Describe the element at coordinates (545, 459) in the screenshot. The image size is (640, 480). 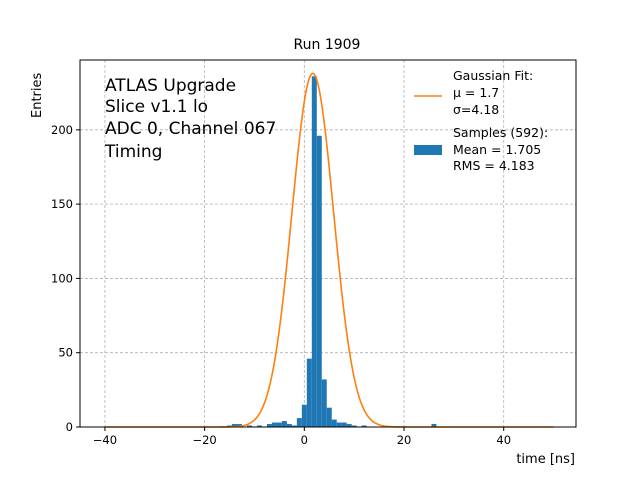
I see `x-axis-label: time [ns]` at that location.